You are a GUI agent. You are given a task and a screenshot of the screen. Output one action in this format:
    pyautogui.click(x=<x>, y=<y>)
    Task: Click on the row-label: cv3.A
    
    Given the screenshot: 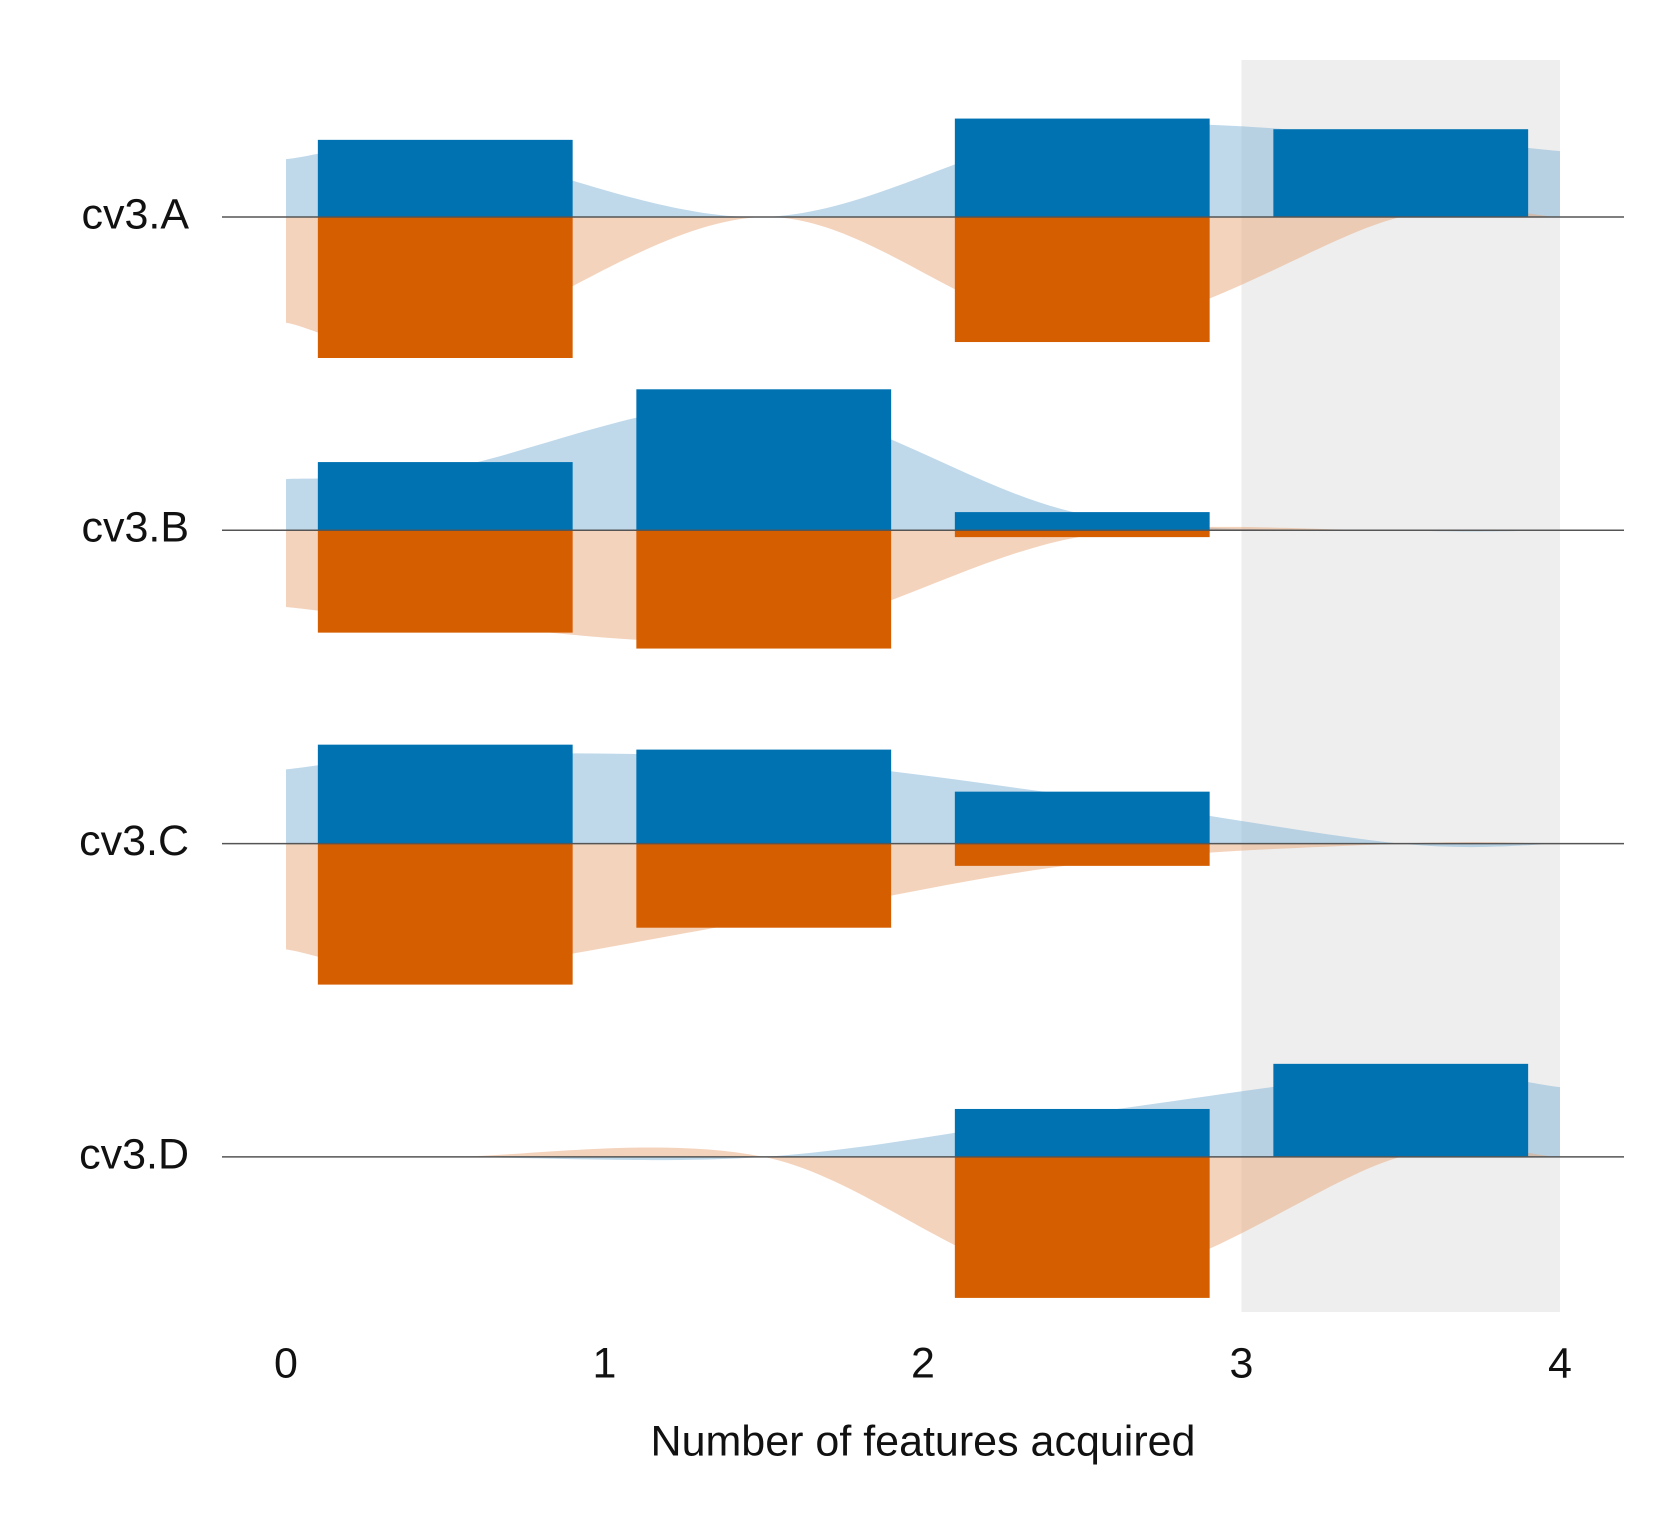 What is the action you would take?
    pyautogui.click(x=135, y=214)
    